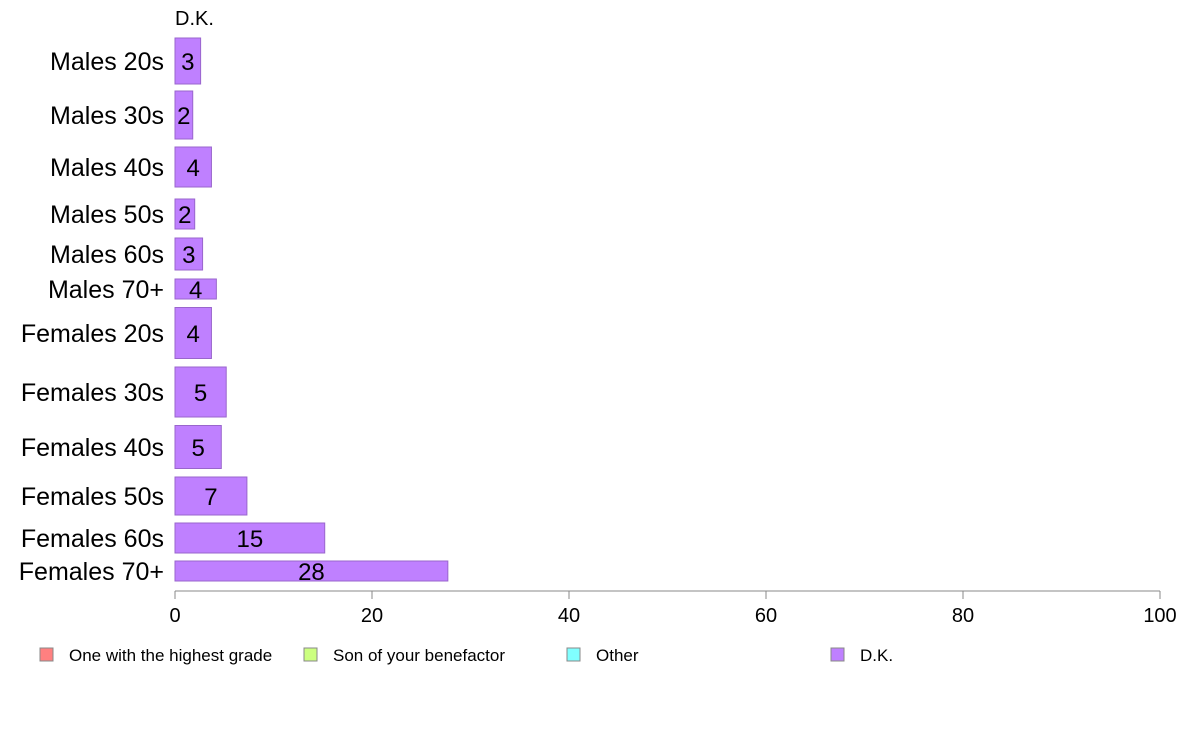  I want to click on category-label: Males 30s, so click(107, 116).